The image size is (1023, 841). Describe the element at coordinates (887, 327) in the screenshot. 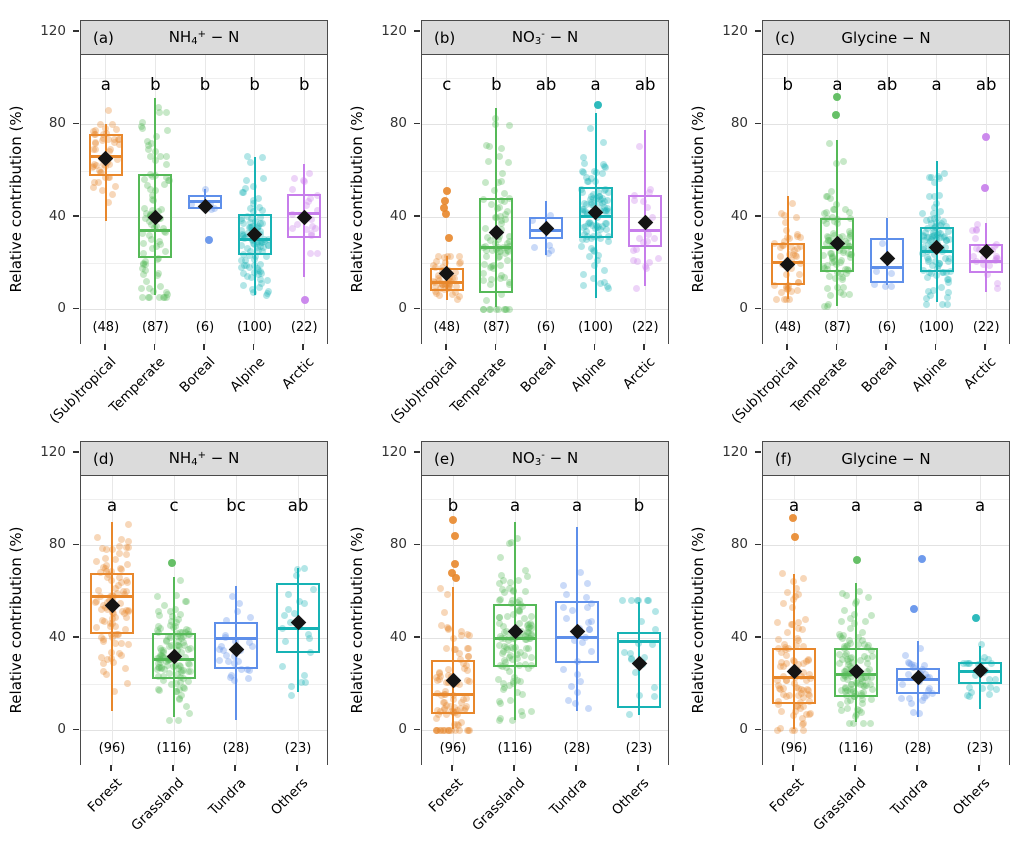

I see `count-label: (6)` at that location.